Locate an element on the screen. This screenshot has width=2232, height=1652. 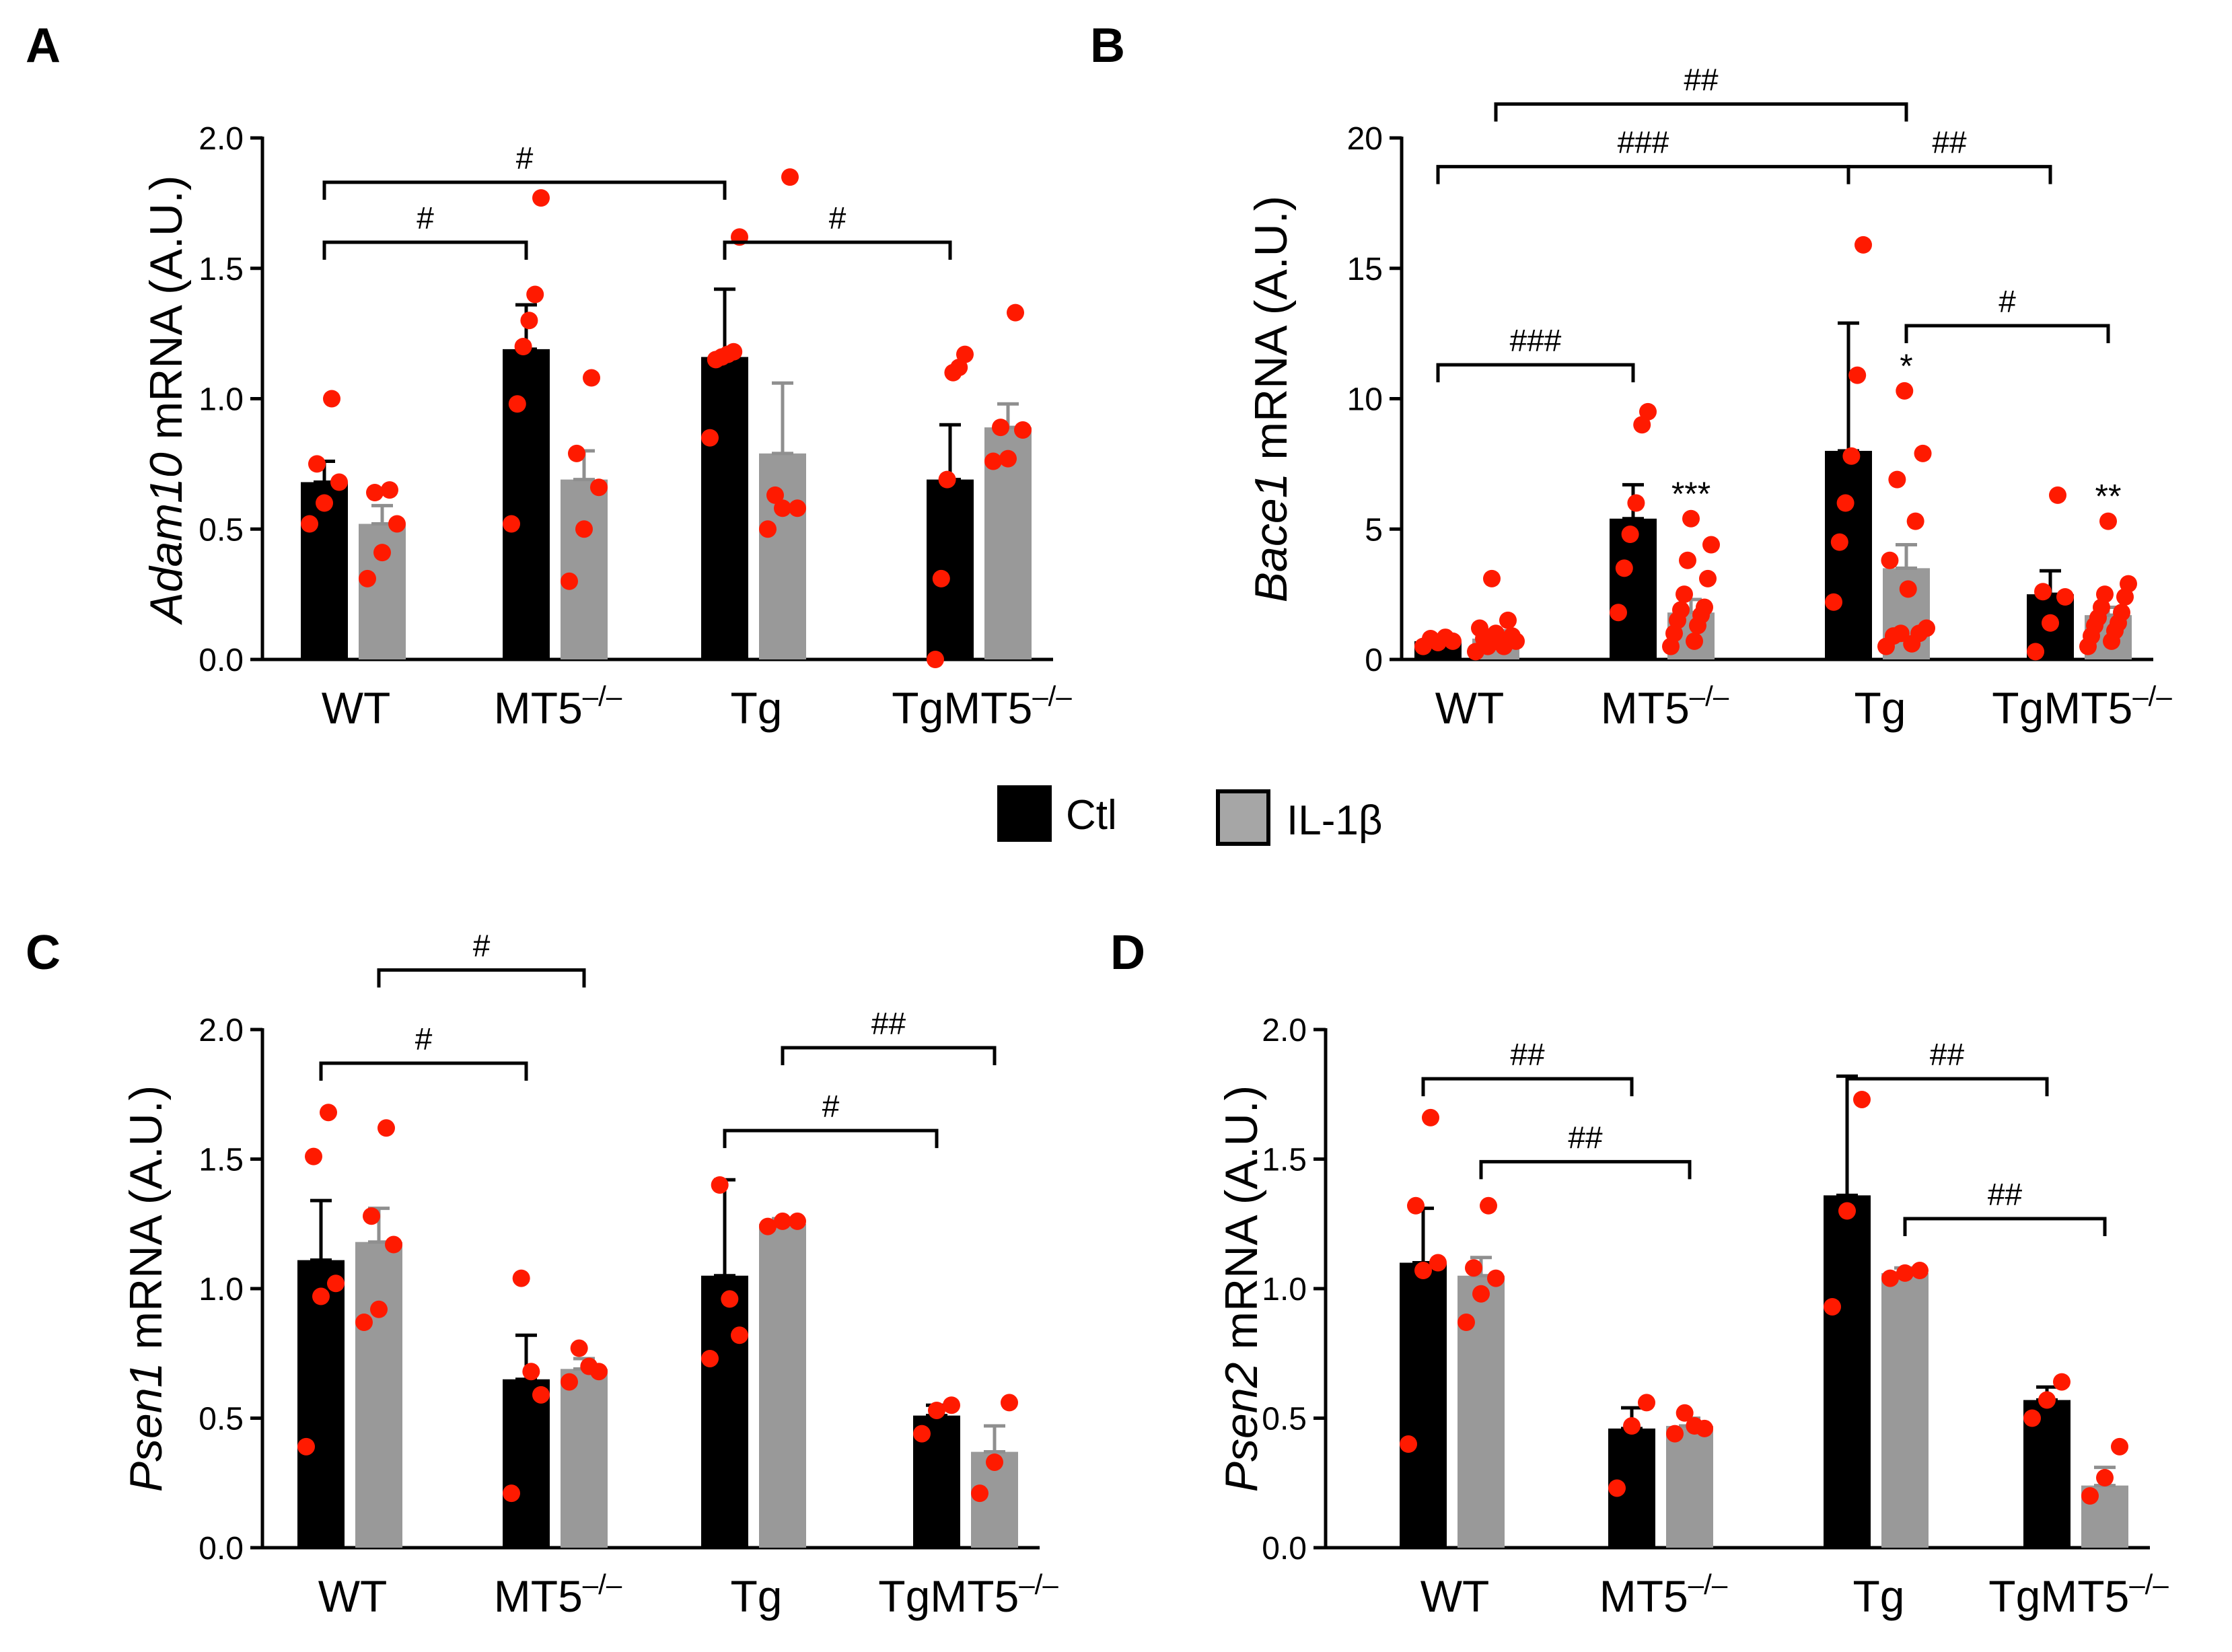
x-tick-label: TgMT5–/– is located at coordinates (968, 1595).